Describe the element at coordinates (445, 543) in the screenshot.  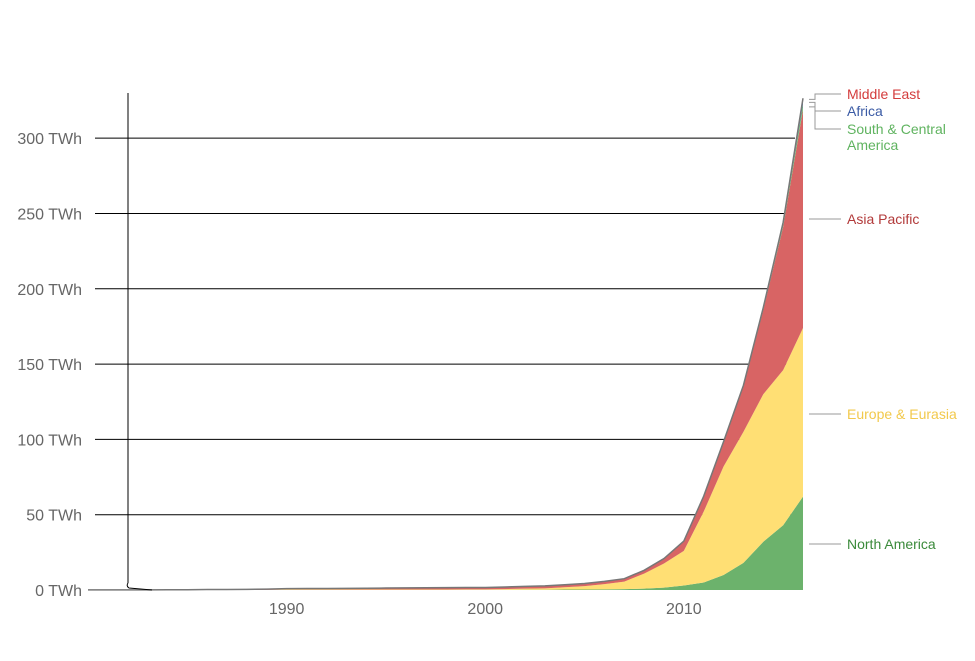
I see `area-north-america` at that location.